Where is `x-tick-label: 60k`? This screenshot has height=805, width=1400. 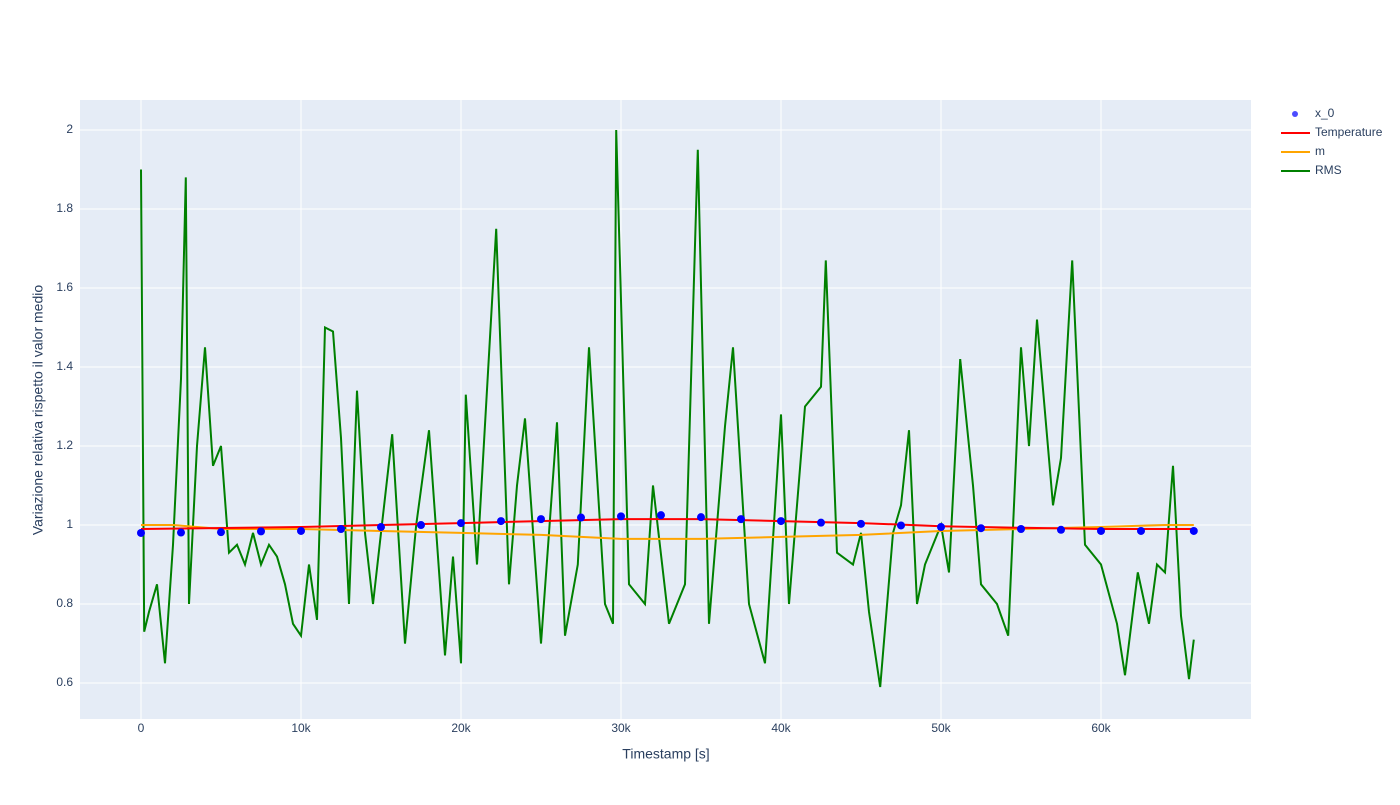
x-tick-label: 60k is located at coordinates (1101, 728).